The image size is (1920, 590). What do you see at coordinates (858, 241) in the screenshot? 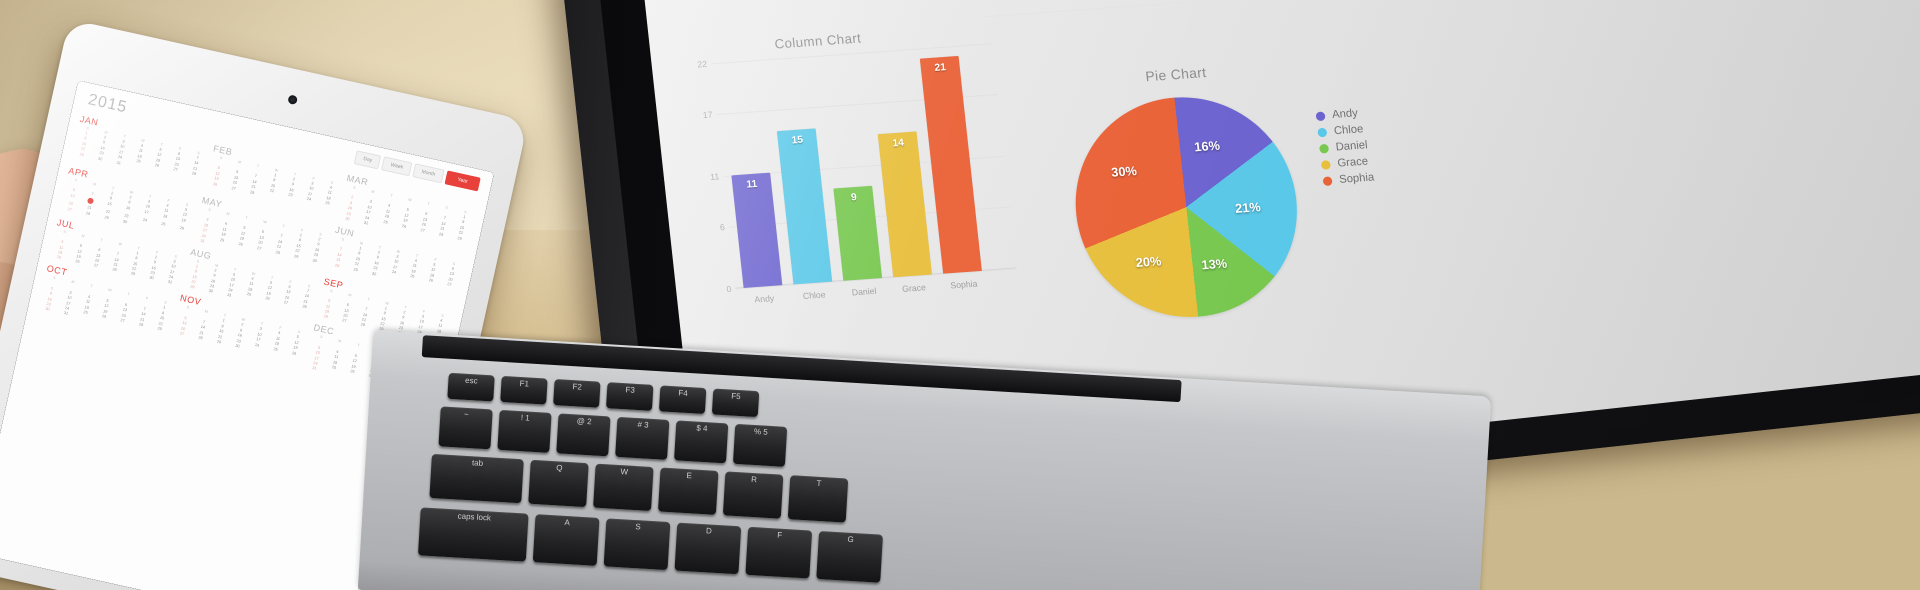
I see `chart-bar: 9 Daniel` at bounding box center [858, 241].